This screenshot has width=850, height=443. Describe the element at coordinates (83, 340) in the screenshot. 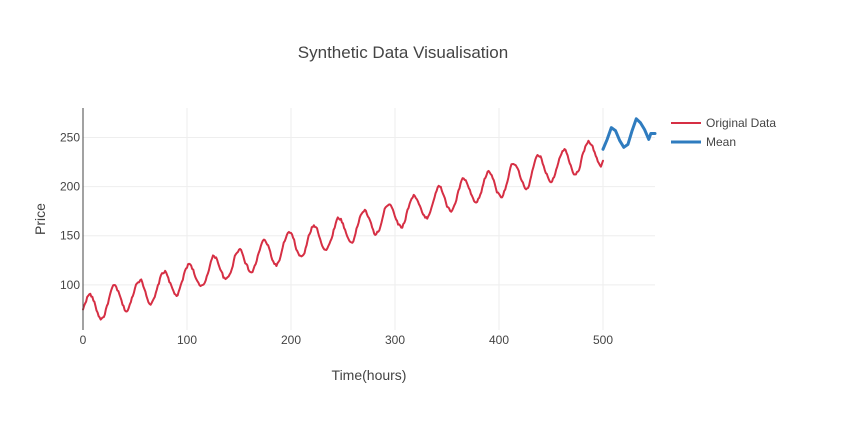

I see `x-tick-label: 0` at that location.